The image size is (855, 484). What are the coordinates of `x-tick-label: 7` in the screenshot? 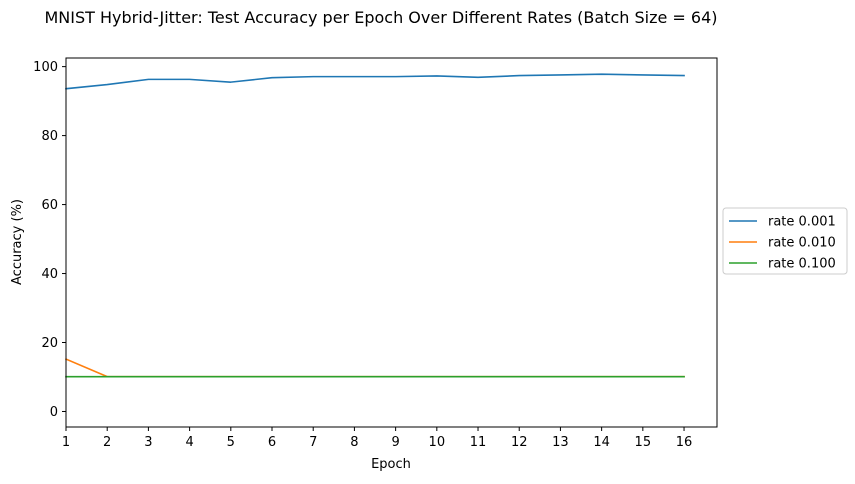 It's located at (313, 442).